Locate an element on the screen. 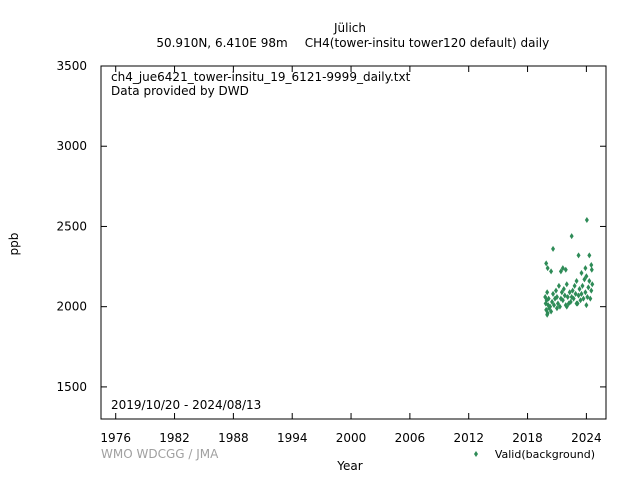  chart-title-location: 50.910N, 6.410E 98m is located at coordinates (221, 43).